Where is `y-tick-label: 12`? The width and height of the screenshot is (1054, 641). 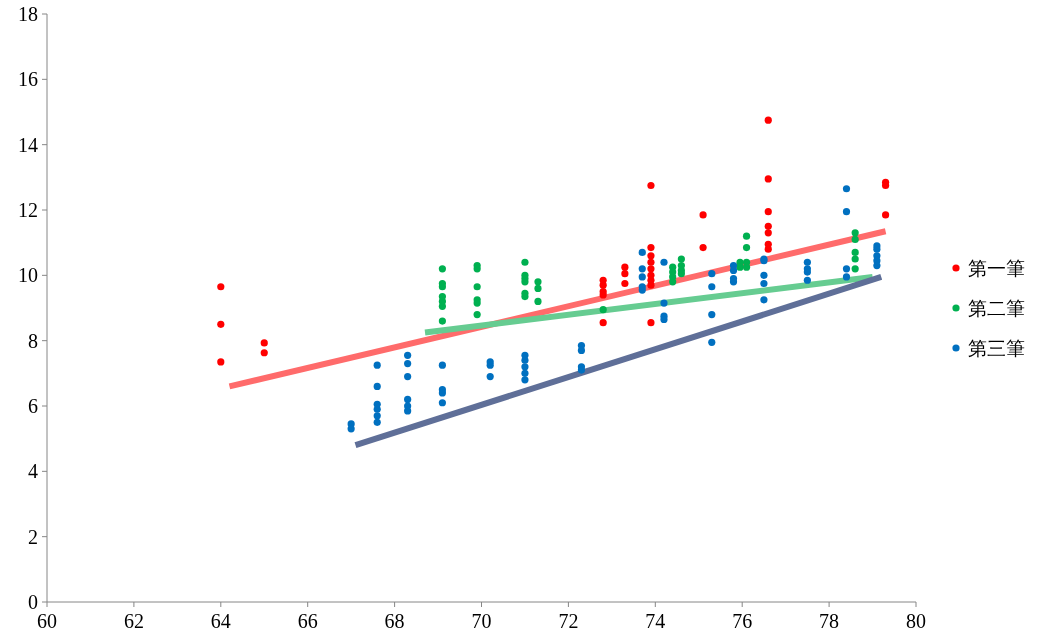
y-tick-label: 12 is located at coordinates (28, 210).